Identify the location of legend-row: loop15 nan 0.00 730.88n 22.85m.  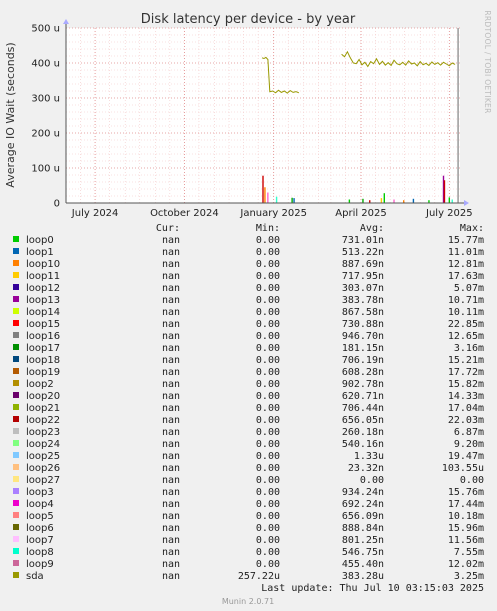
(248, 324).